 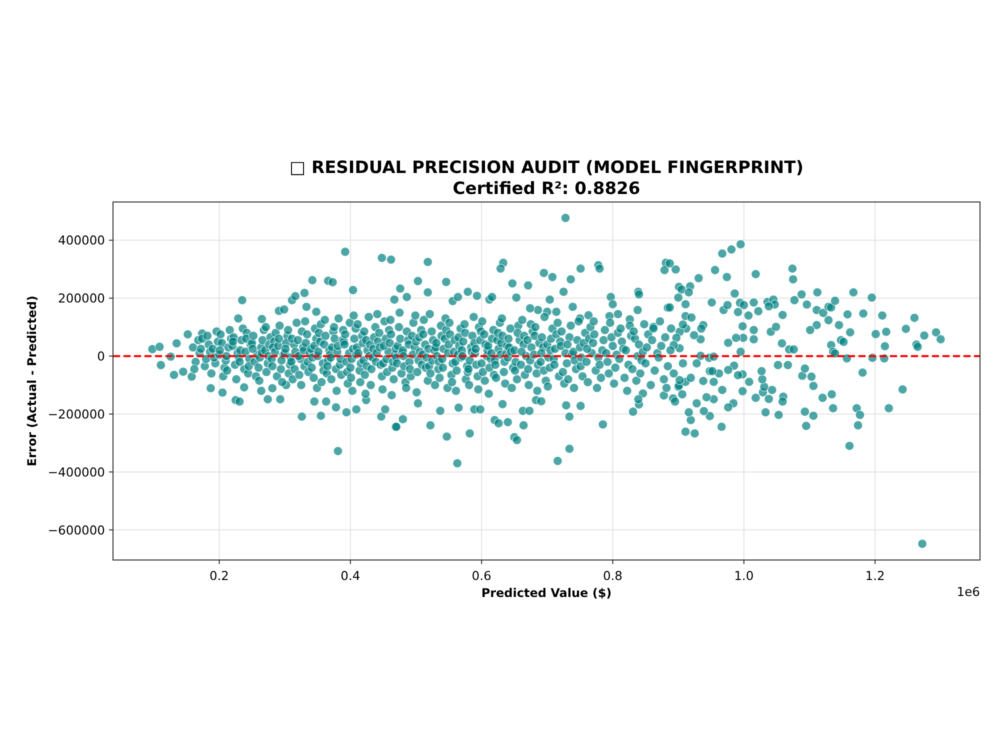 What do you see at coordinates (101, 357) in the screenshot?
I see `y-tick-label: 0` at bounding box center [101, 357].